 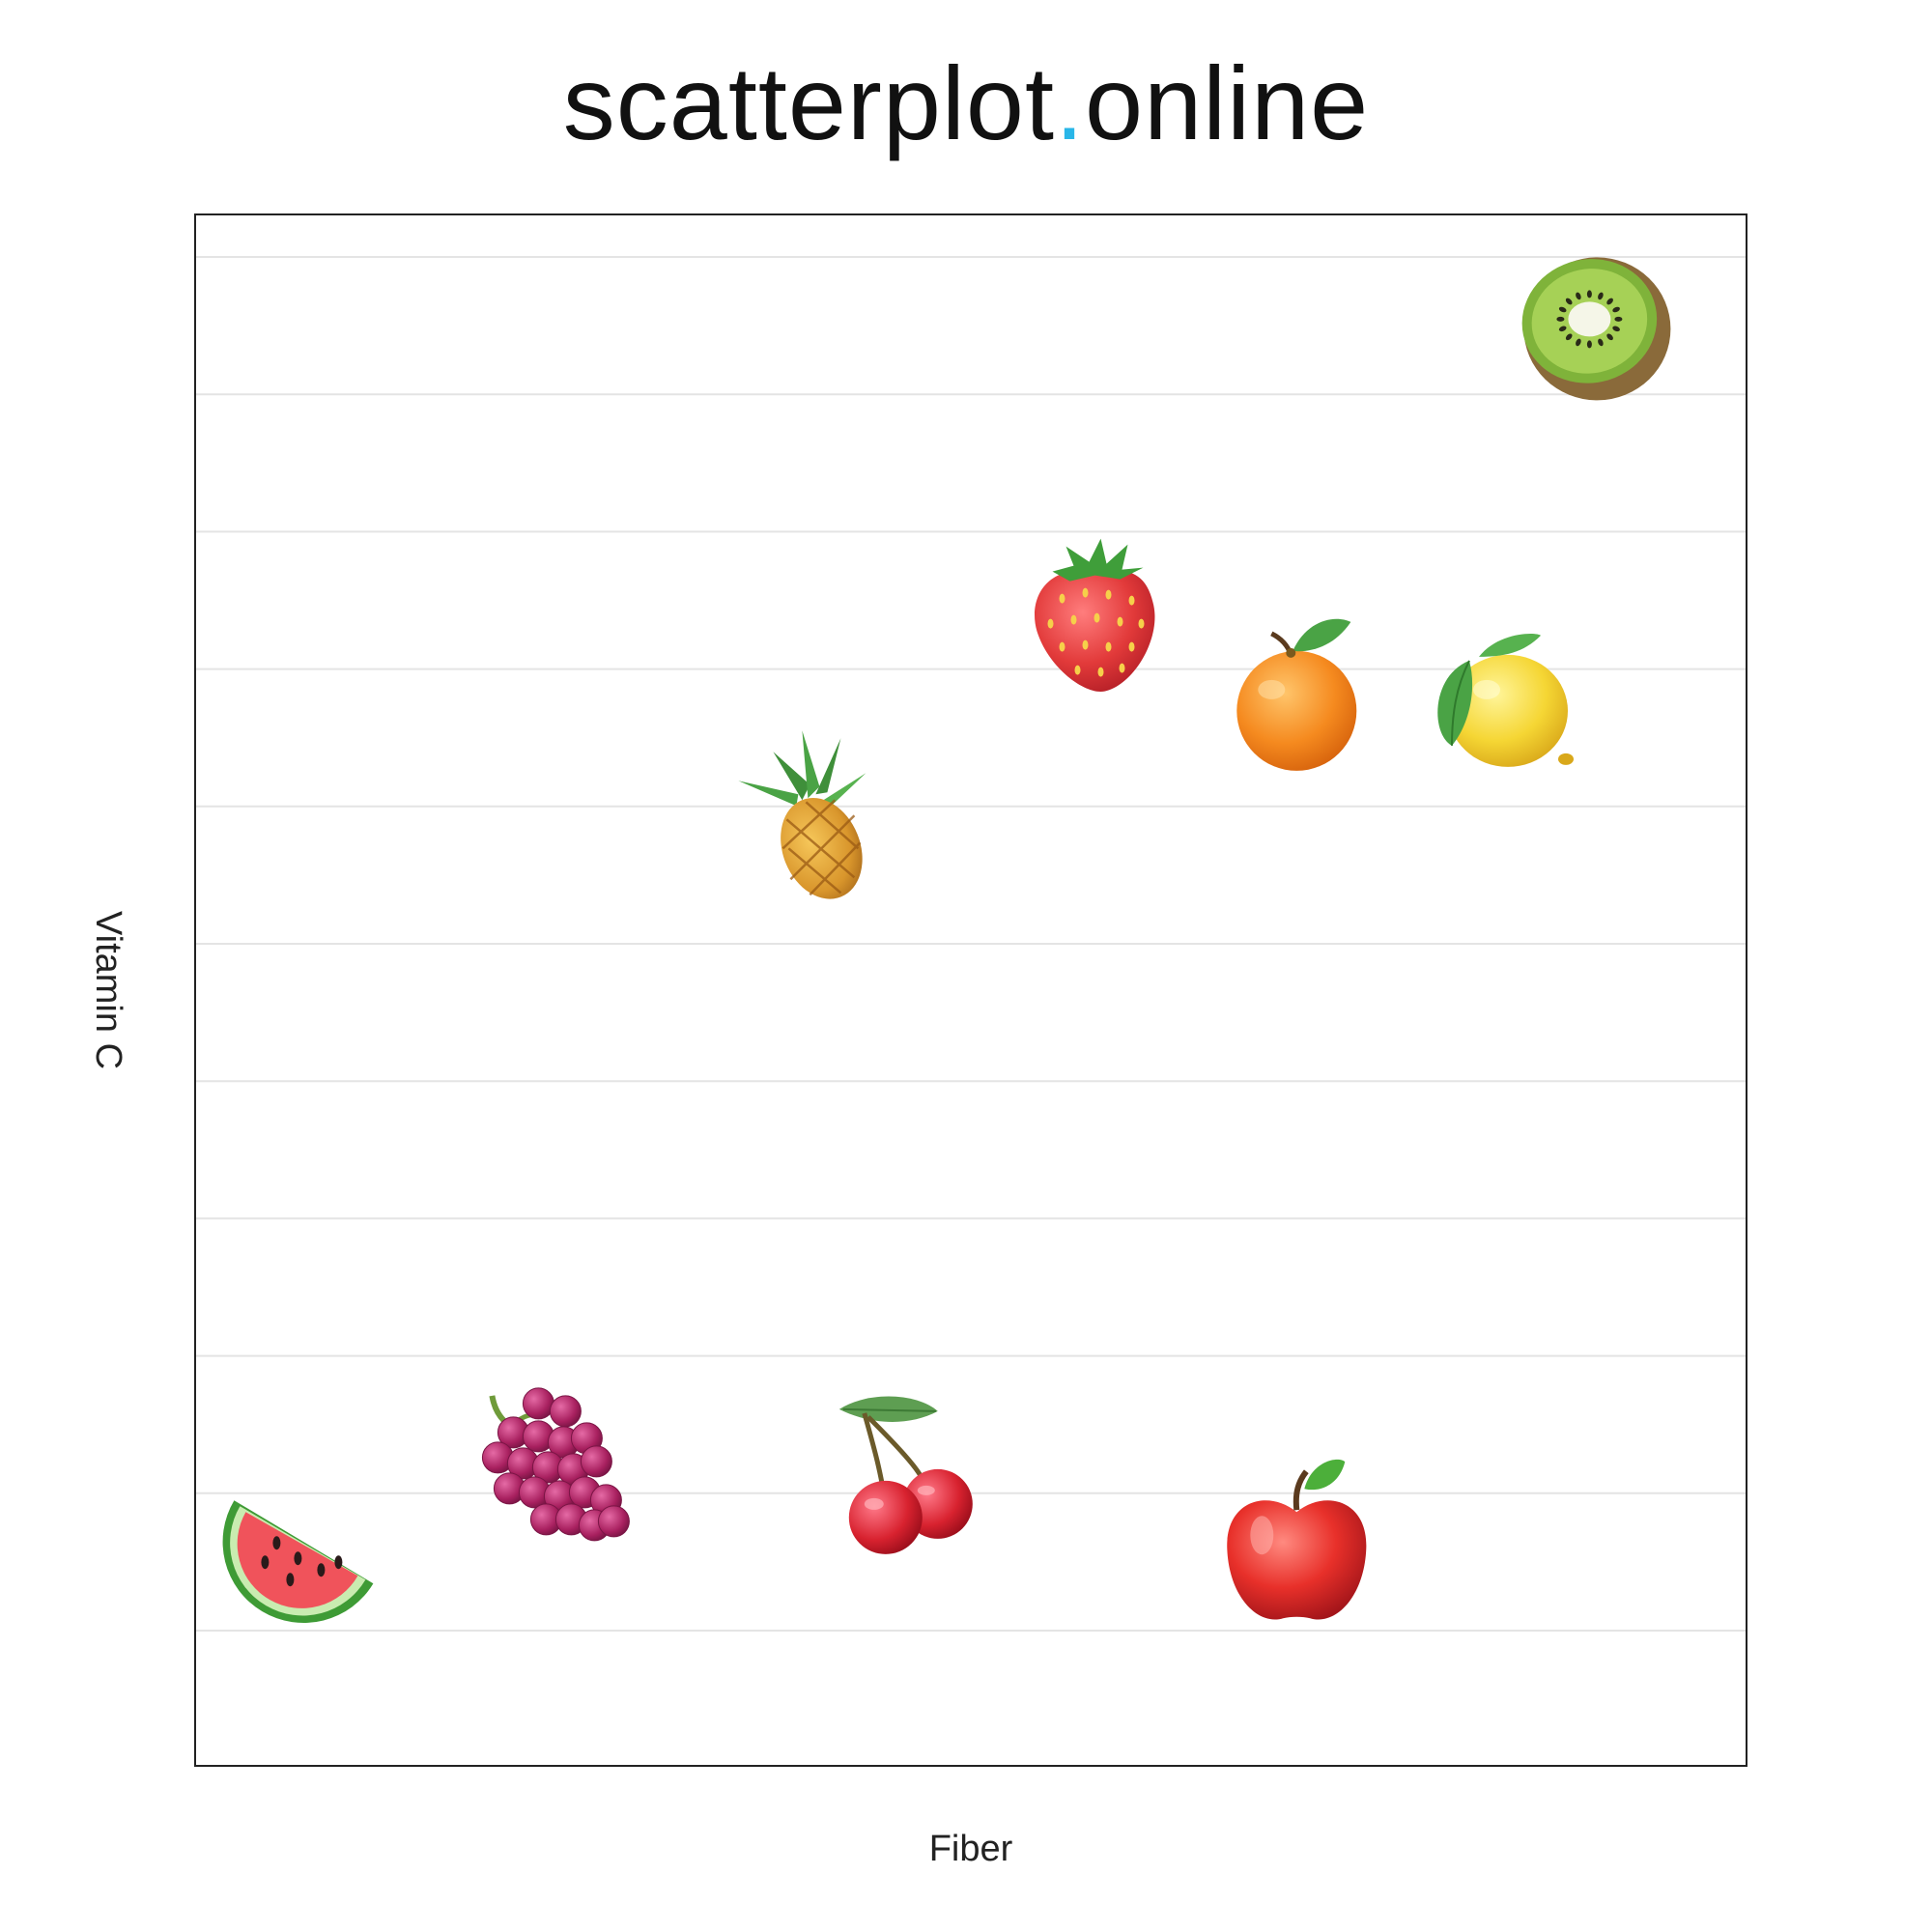 I want to click on data-point-watermelon, so click(x=298, y=1562).